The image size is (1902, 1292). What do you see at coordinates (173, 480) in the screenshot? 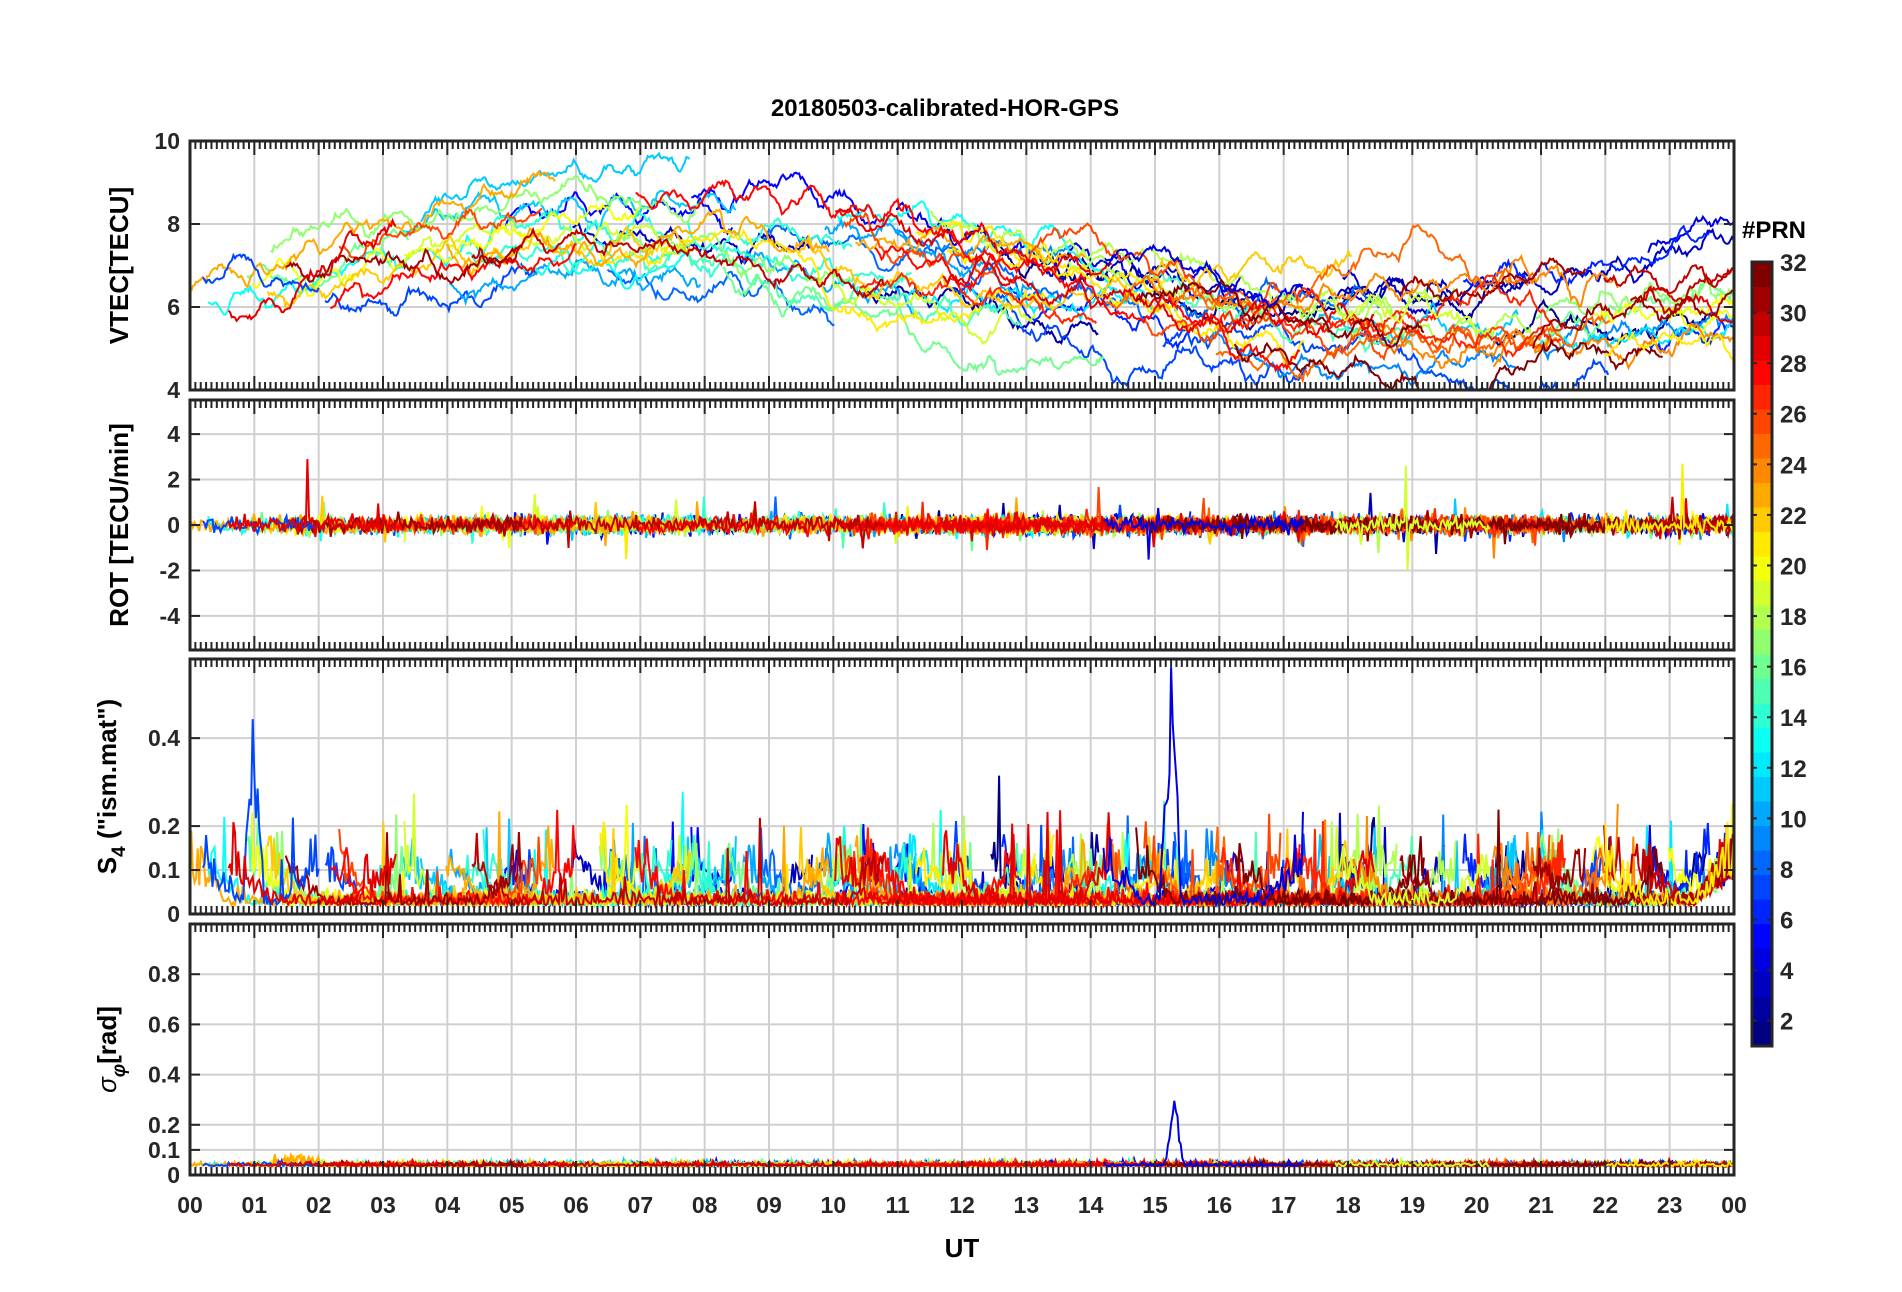
I see `y-tick-label: 2` at bounding box center [173, 480].